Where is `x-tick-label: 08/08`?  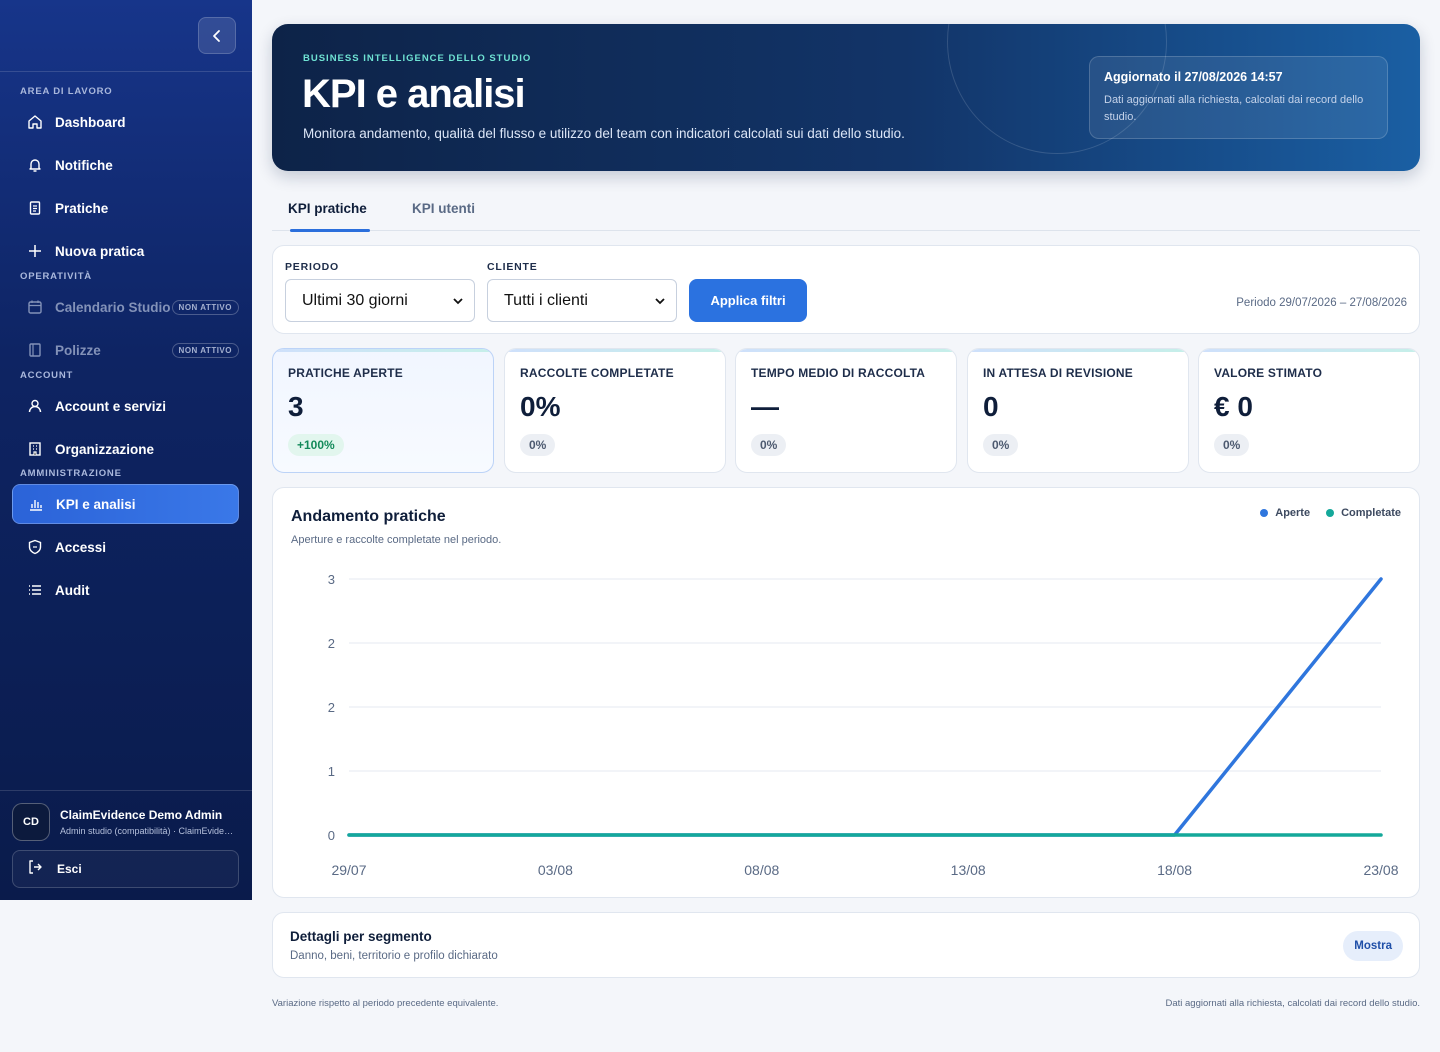 x-tick-label: 08/08 is located at coordinates (761, 870).